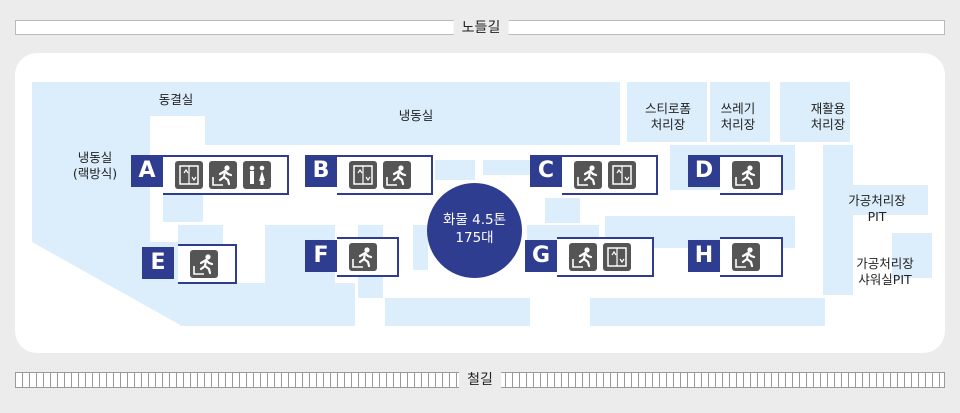 Image resolution: width=960 pixels, height=413 pixels. What do you see at coordinates (95, 165) in the screenshot?
I see `room-label-freezer-rack: 냉동실 (랙방식)` at bounding box center [95, 165].